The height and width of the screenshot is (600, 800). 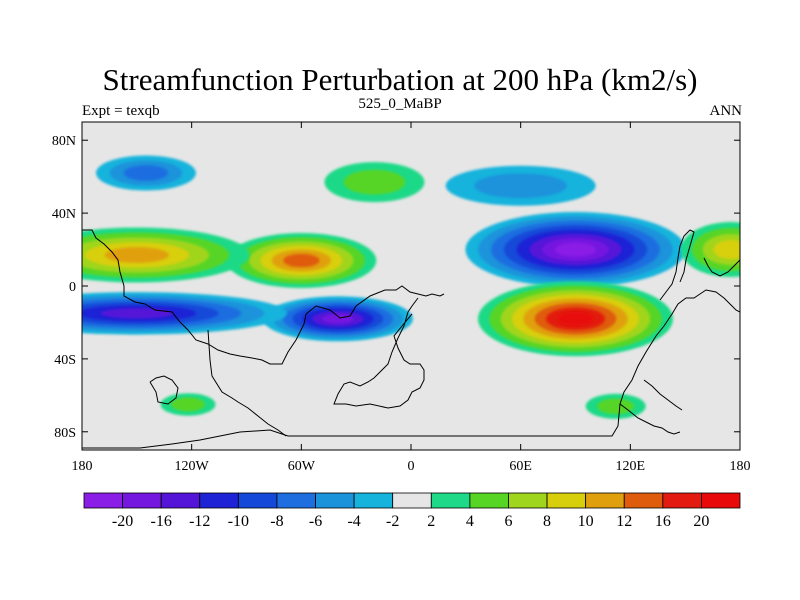 I want to click on y-tick-label: 0, so click(x=72, y=287).